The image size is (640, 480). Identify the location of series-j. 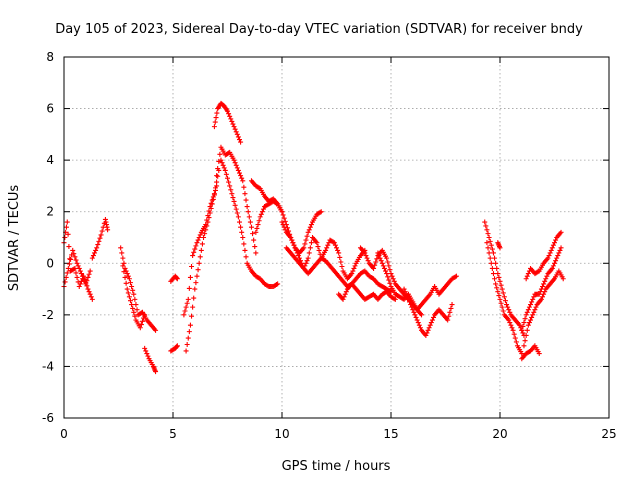
(288, 227).